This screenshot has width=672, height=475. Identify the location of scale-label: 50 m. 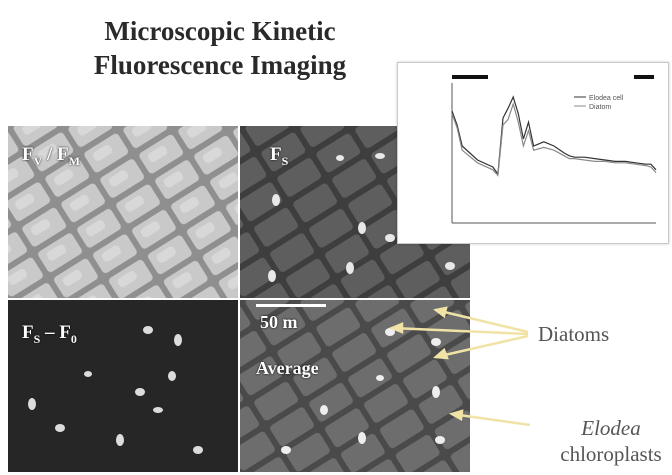
(279, 322).